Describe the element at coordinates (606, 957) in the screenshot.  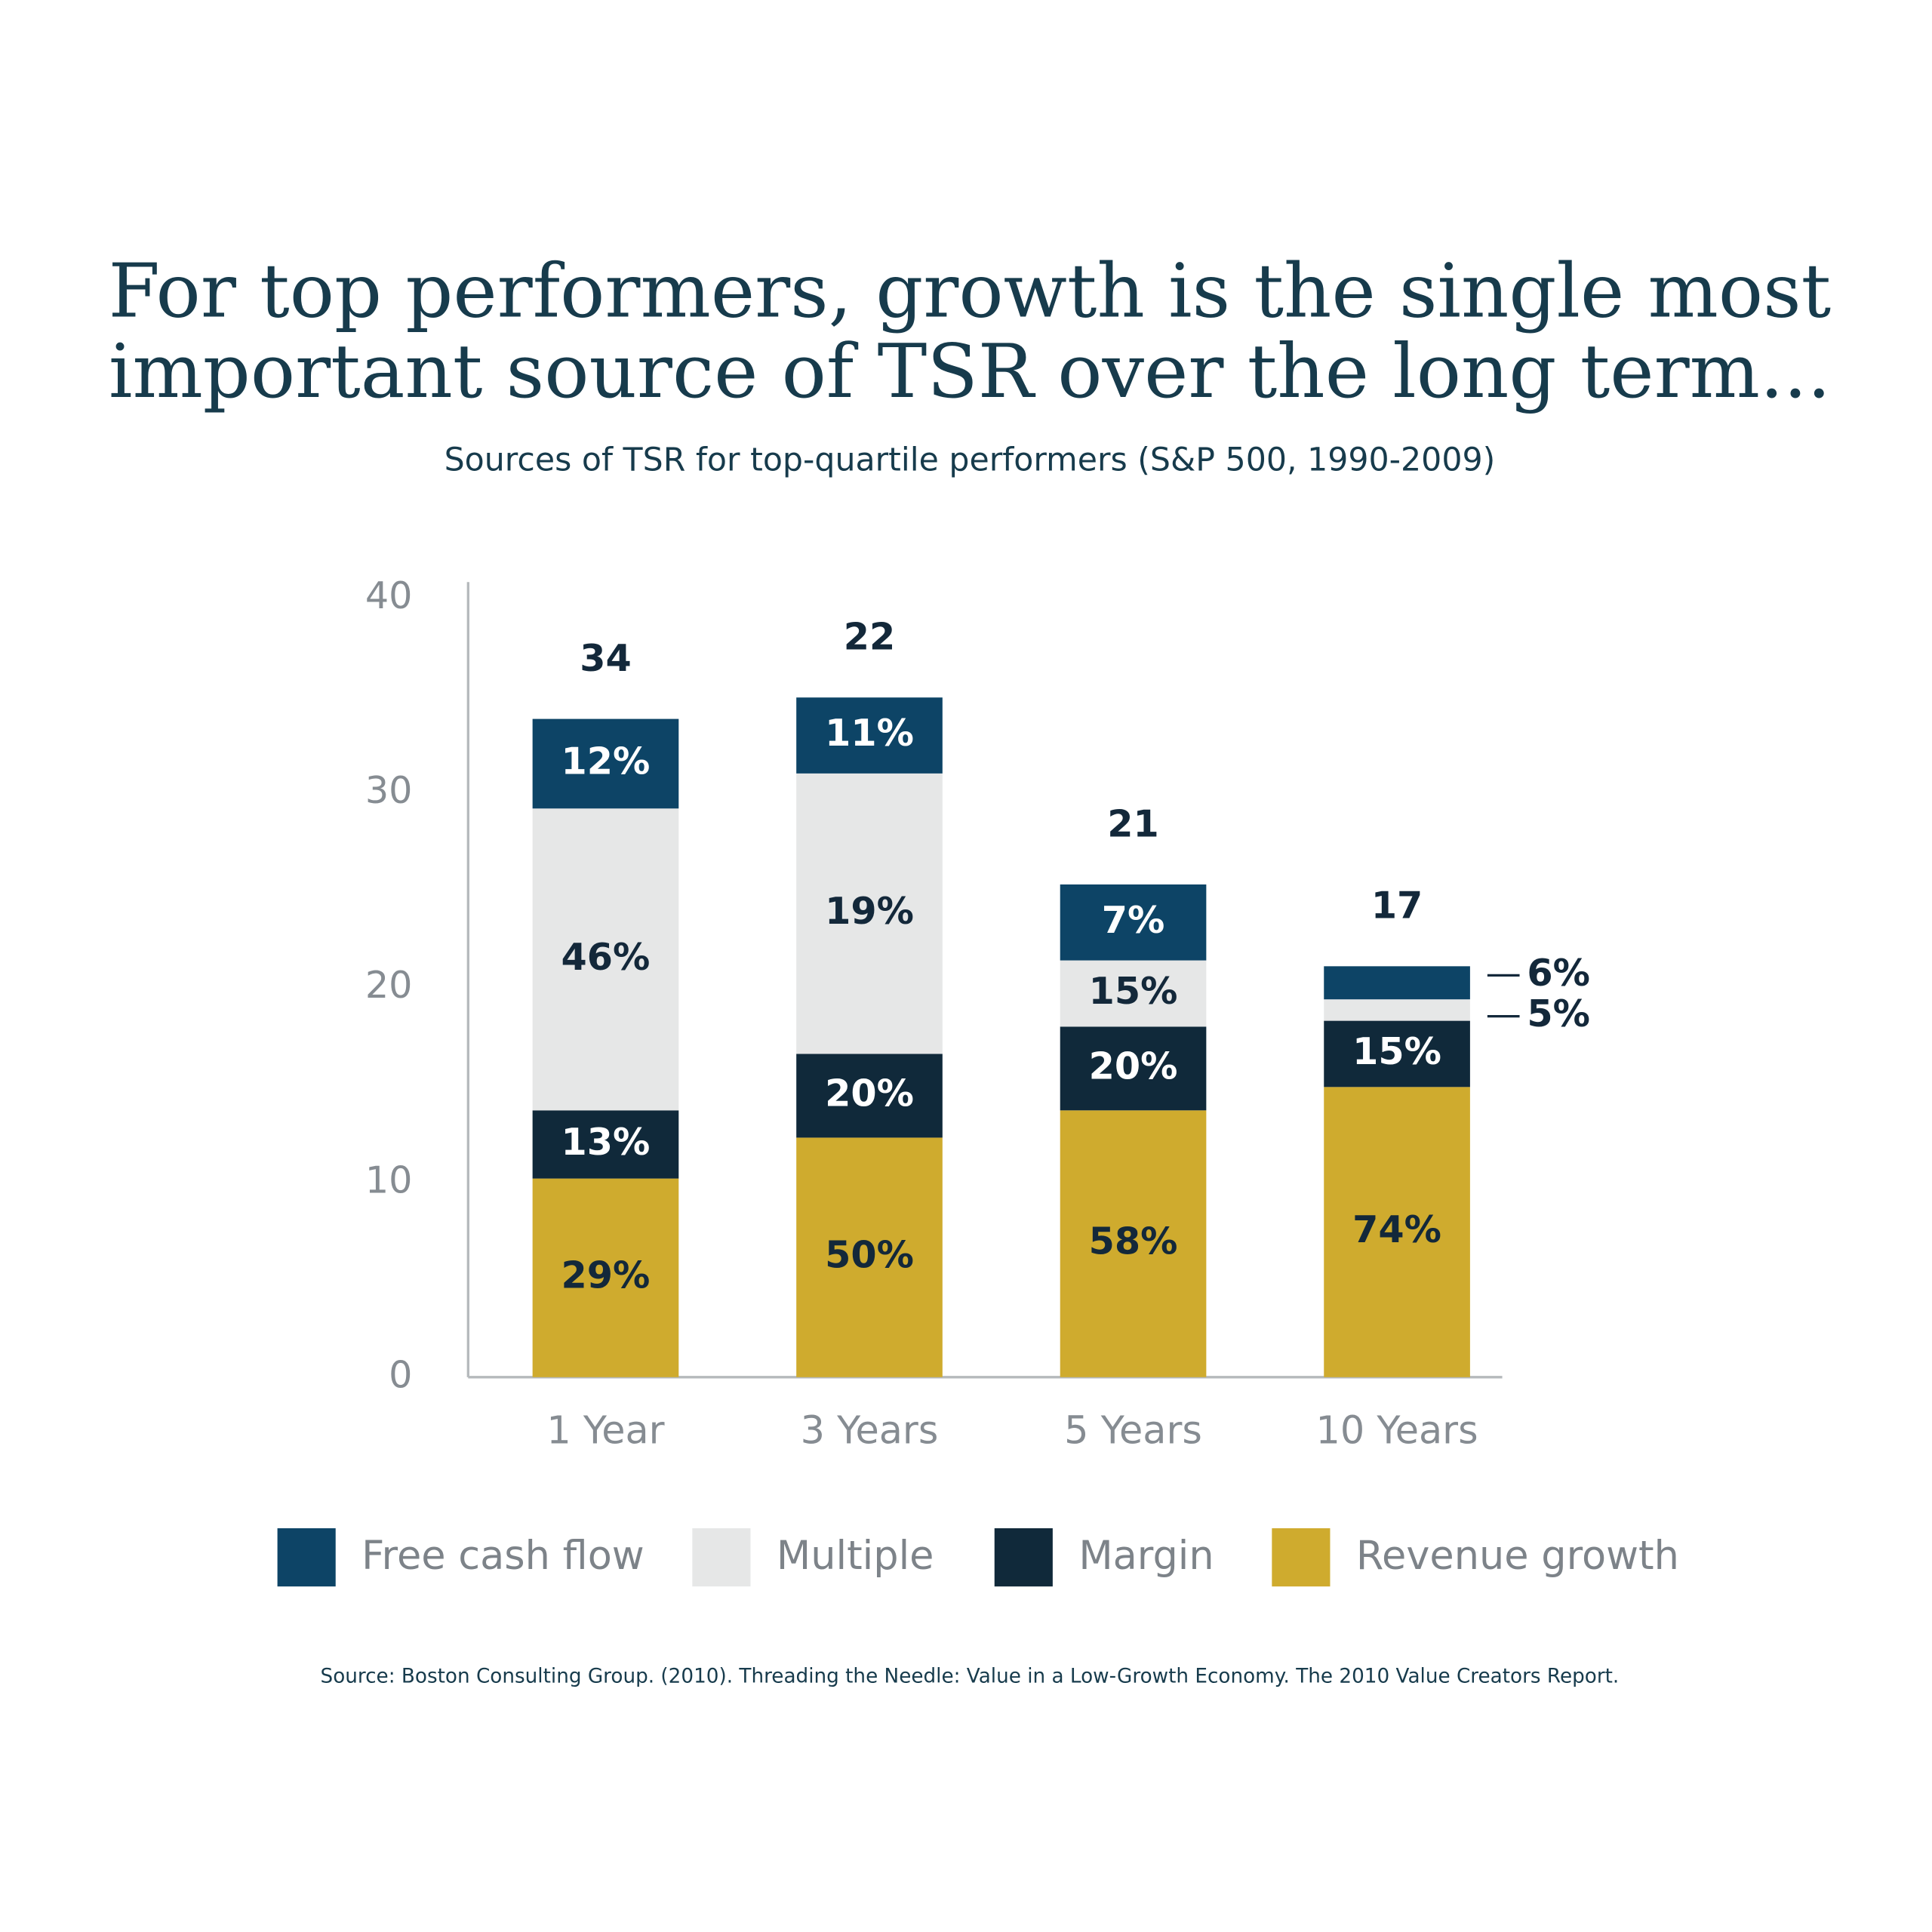
I see `segment-label: 46%` at that location.